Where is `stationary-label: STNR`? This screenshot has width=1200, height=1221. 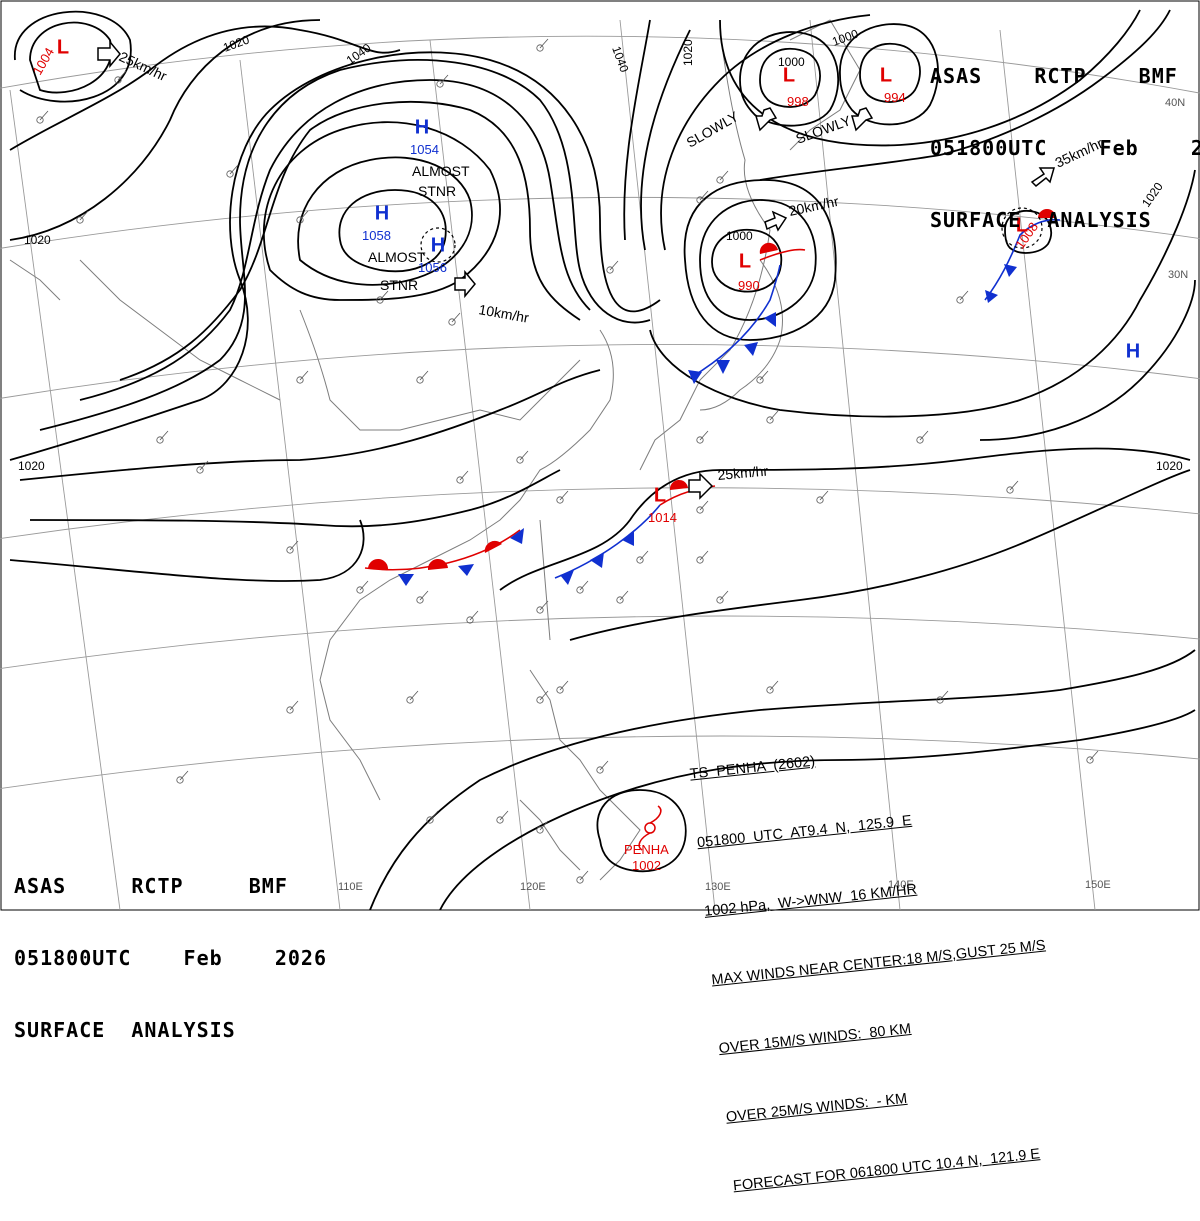
stationary-label: STNR is located at coordinates (437, 191).